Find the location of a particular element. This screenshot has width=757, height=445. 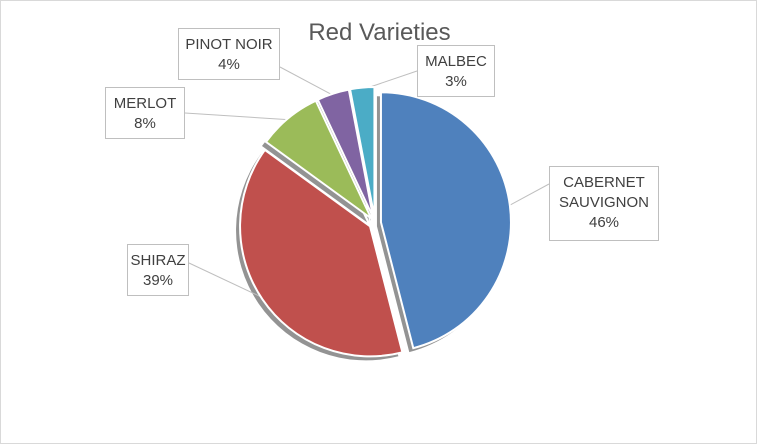

data-label: CABERNET SAUVIGNON 46% is located at coordinates (604, 203).